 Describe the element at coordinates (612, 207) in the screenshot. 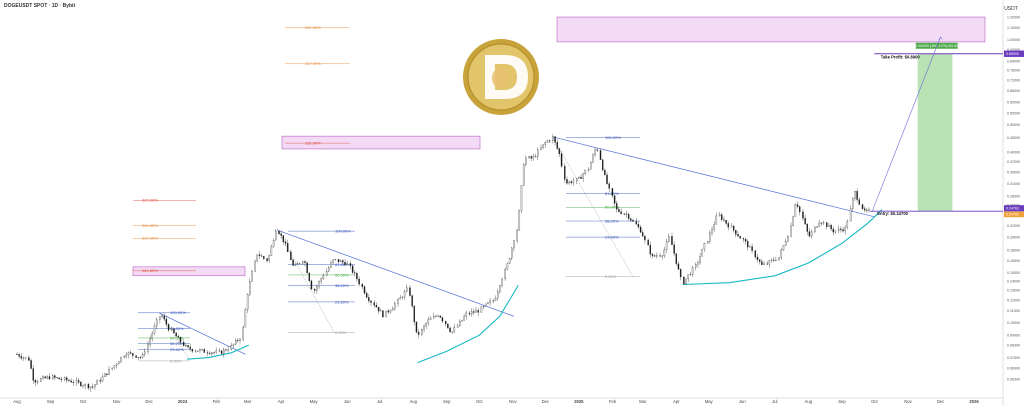

I see `fib-label-g4-2: 50.00%` at that location.